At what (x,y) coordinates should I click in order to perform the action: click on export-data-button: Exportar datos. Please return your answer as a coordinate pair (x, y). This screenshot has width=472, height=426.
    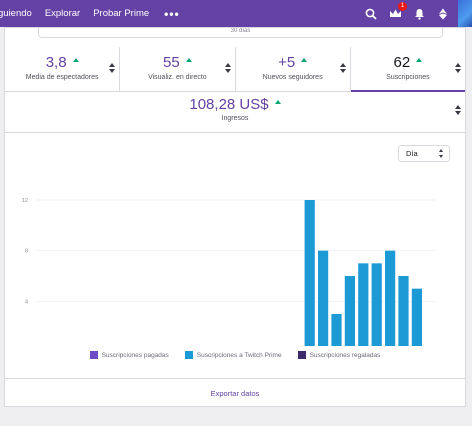
    Looking at the image, I should click on (235, 393).